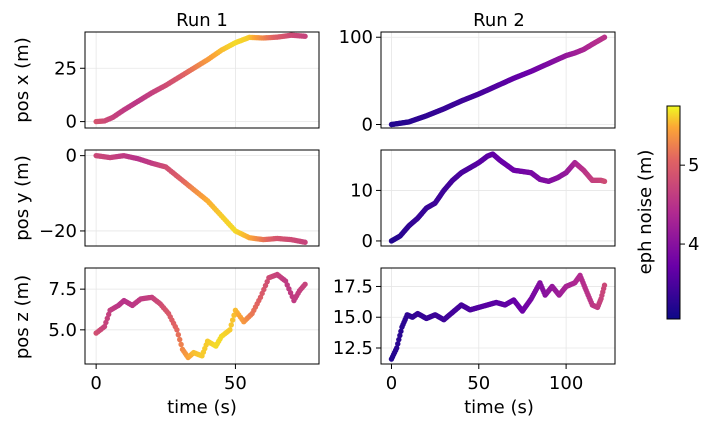  Describe the element at coordinates (693, 244) in the screenshot. I see `colorbar-tick-label: 4` at that location.